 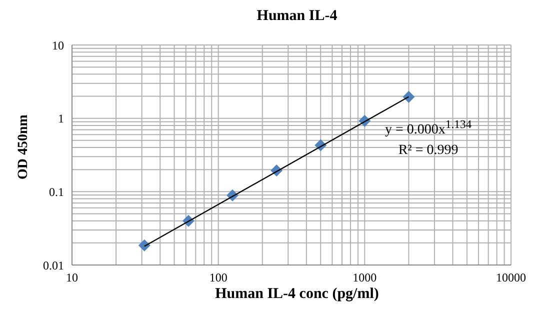 I want to click on y-tick-label: 10, so click(x=58, y=45).